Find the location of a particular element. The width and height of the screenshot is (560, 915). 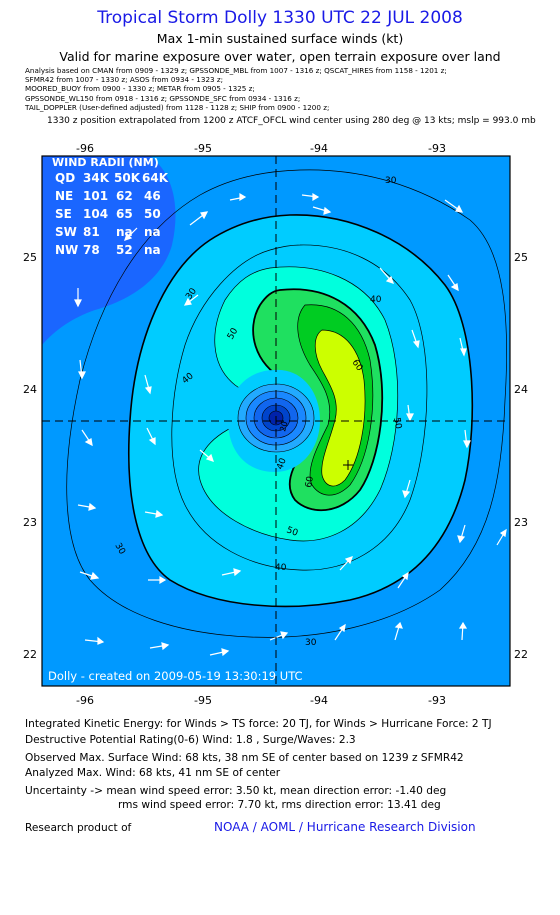

max-wind-marker is located at coordinates (348, 465).